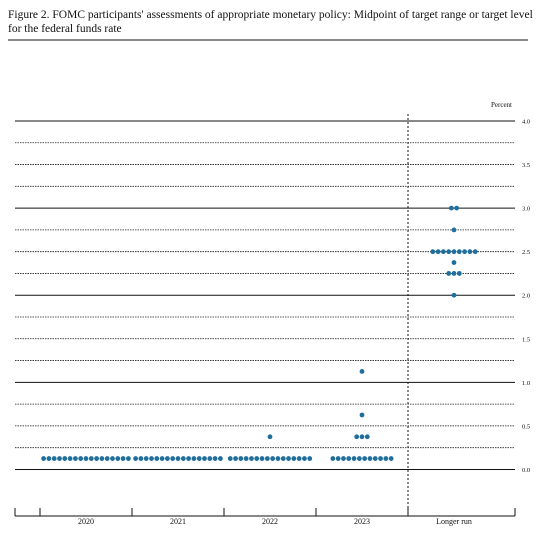 The height and width of the screenshot is (543, 546). Describe the element at coordinates (526, 296) in the screenshot. I see `y-tick-label: 2.0` at that location.